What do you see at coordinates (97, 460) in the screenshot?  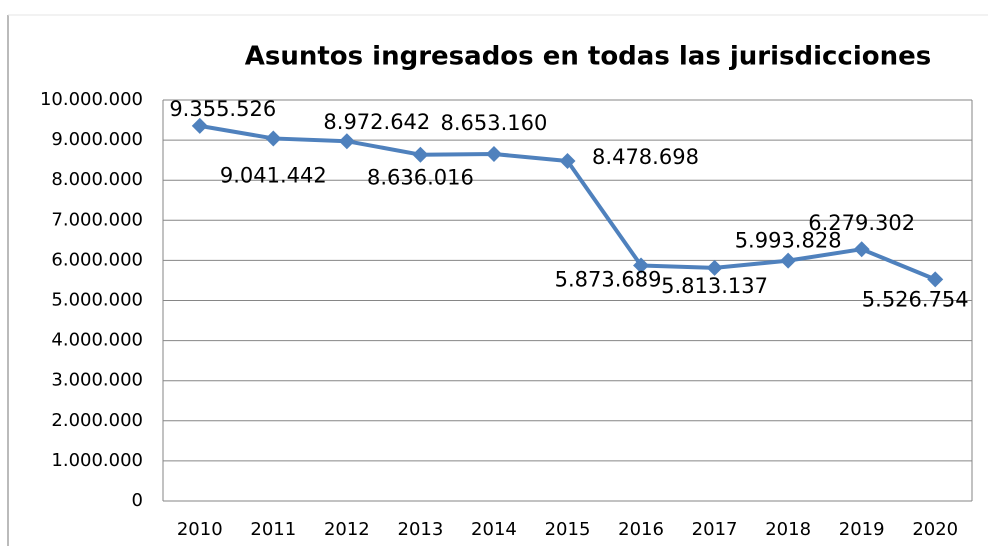 I see `y-tick-label: 1.000.000` at bounding box center [97, 460].